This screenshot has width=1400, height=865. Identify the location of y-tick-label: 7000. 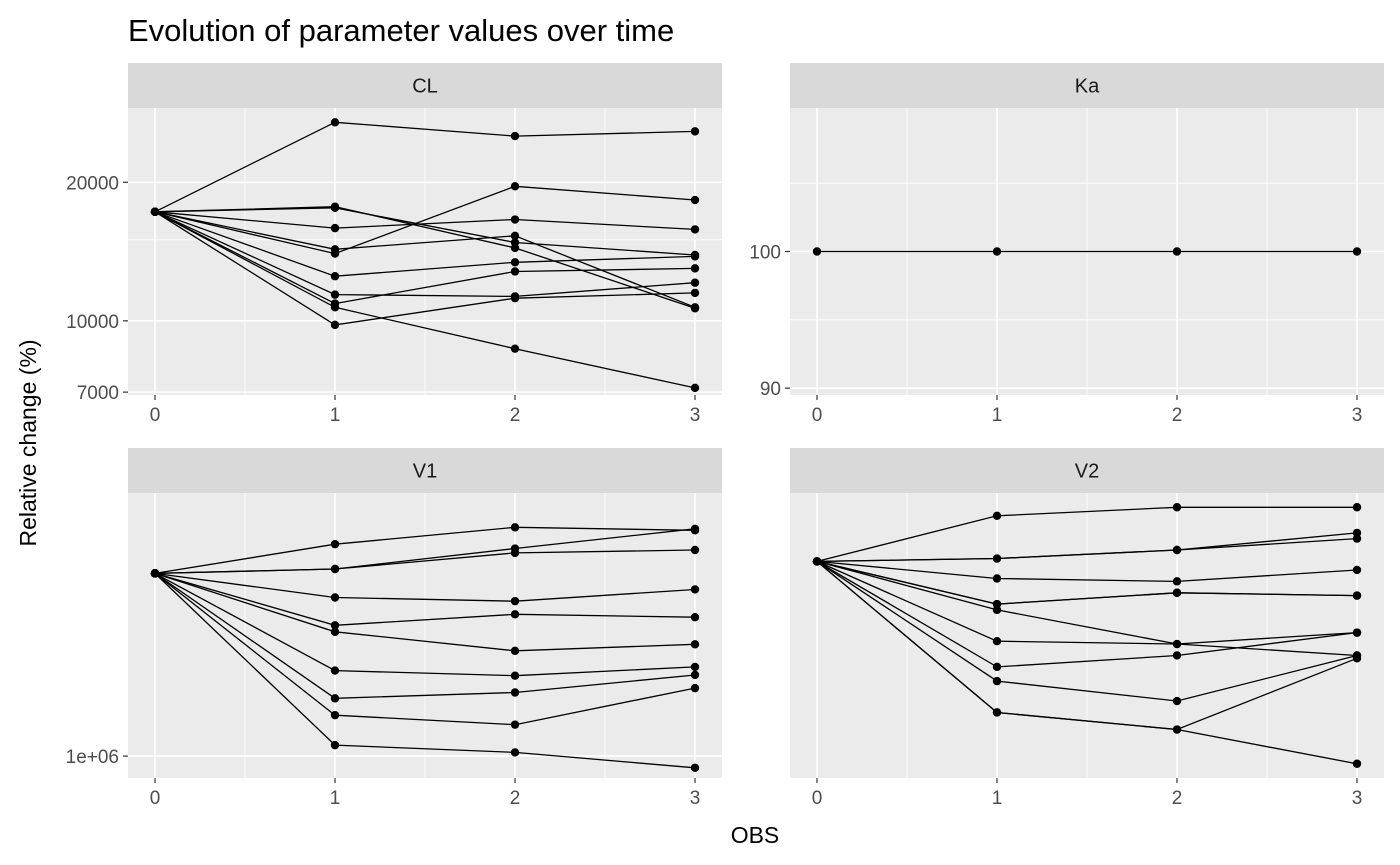
(98, 393).